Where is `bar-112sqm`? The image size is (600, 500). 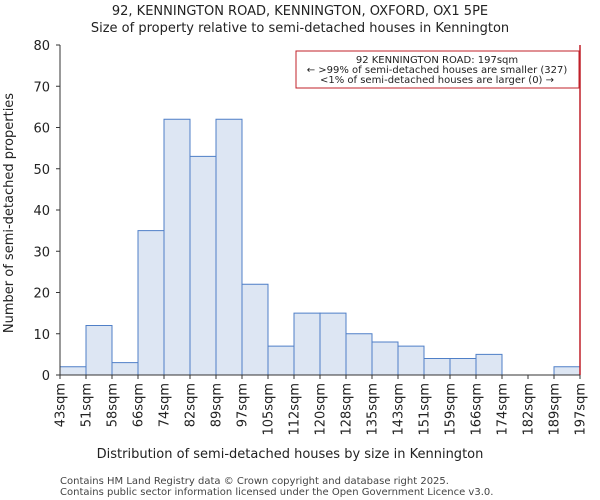 bar-112sqm is located at coordinates (307, 344).